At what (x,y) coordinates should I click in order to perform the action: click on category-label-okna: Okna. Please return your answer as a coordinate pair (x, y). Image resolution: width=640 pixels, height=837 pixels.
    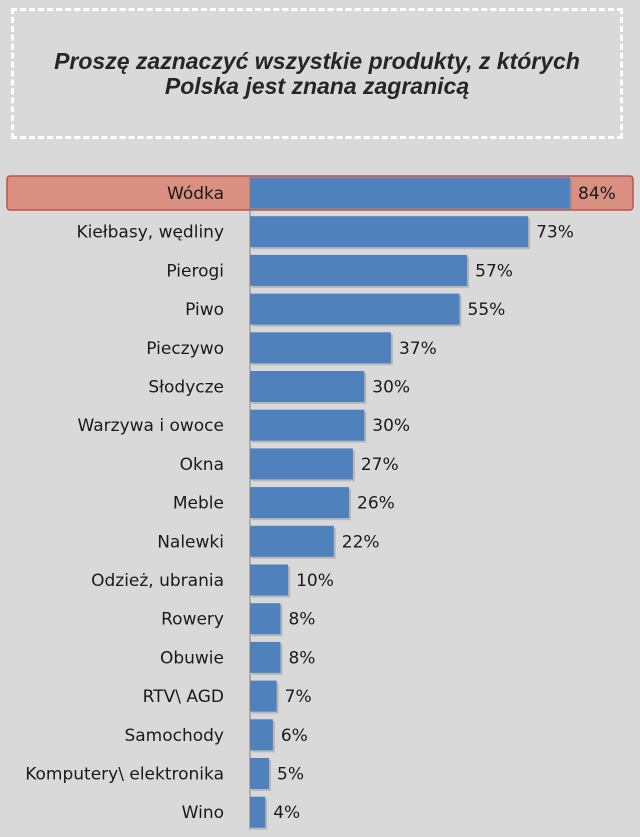
    Looking at the image, I should click on (202, 465).